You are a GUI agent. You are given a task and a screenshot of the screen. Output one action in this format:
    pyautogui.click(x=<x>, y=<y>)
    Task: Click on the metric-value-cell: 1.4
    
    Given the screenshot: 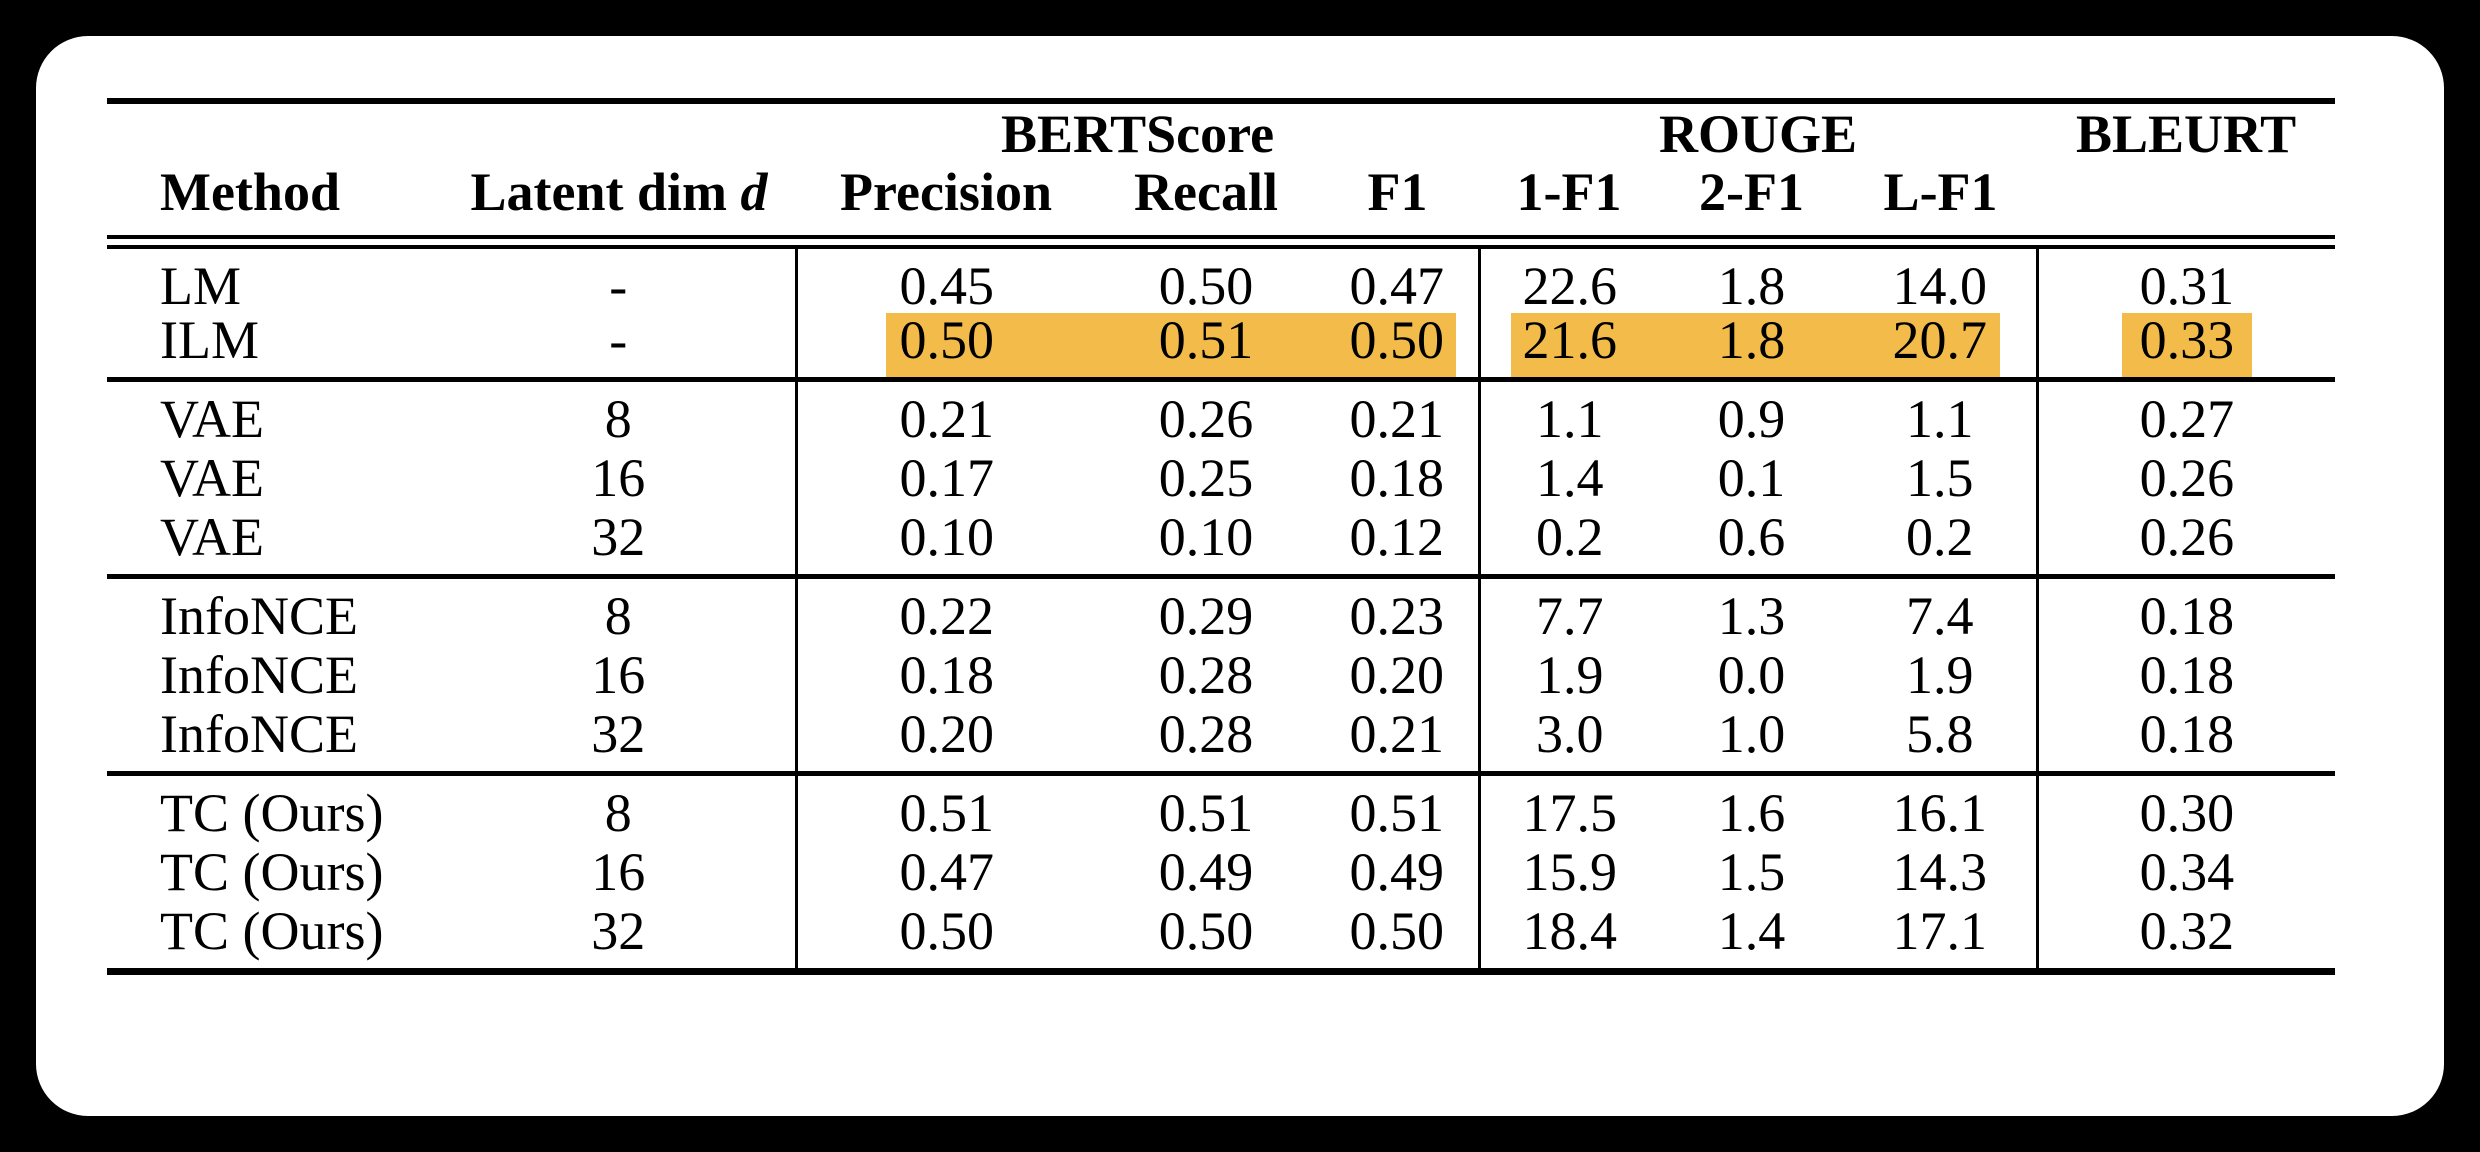 What is the action you would take?
    pyautogui.click(x=1568, y=478)
    